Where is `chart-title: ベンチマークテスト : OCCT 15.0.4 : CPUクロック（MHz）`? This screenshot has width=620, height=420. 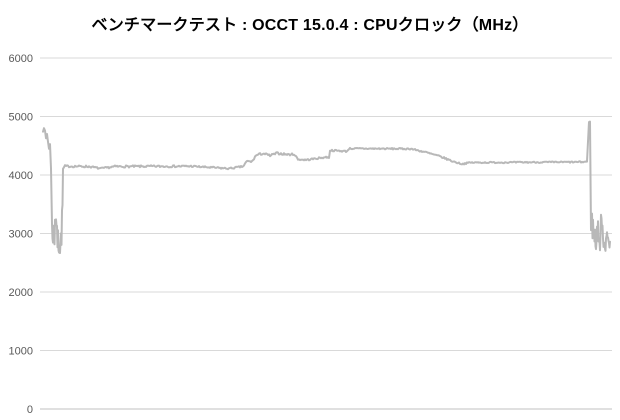
chart-title: ベンチマークテスト : OCCT 15.0.4 : CPUクロック（MHz） is located at coordinates (310, 25).